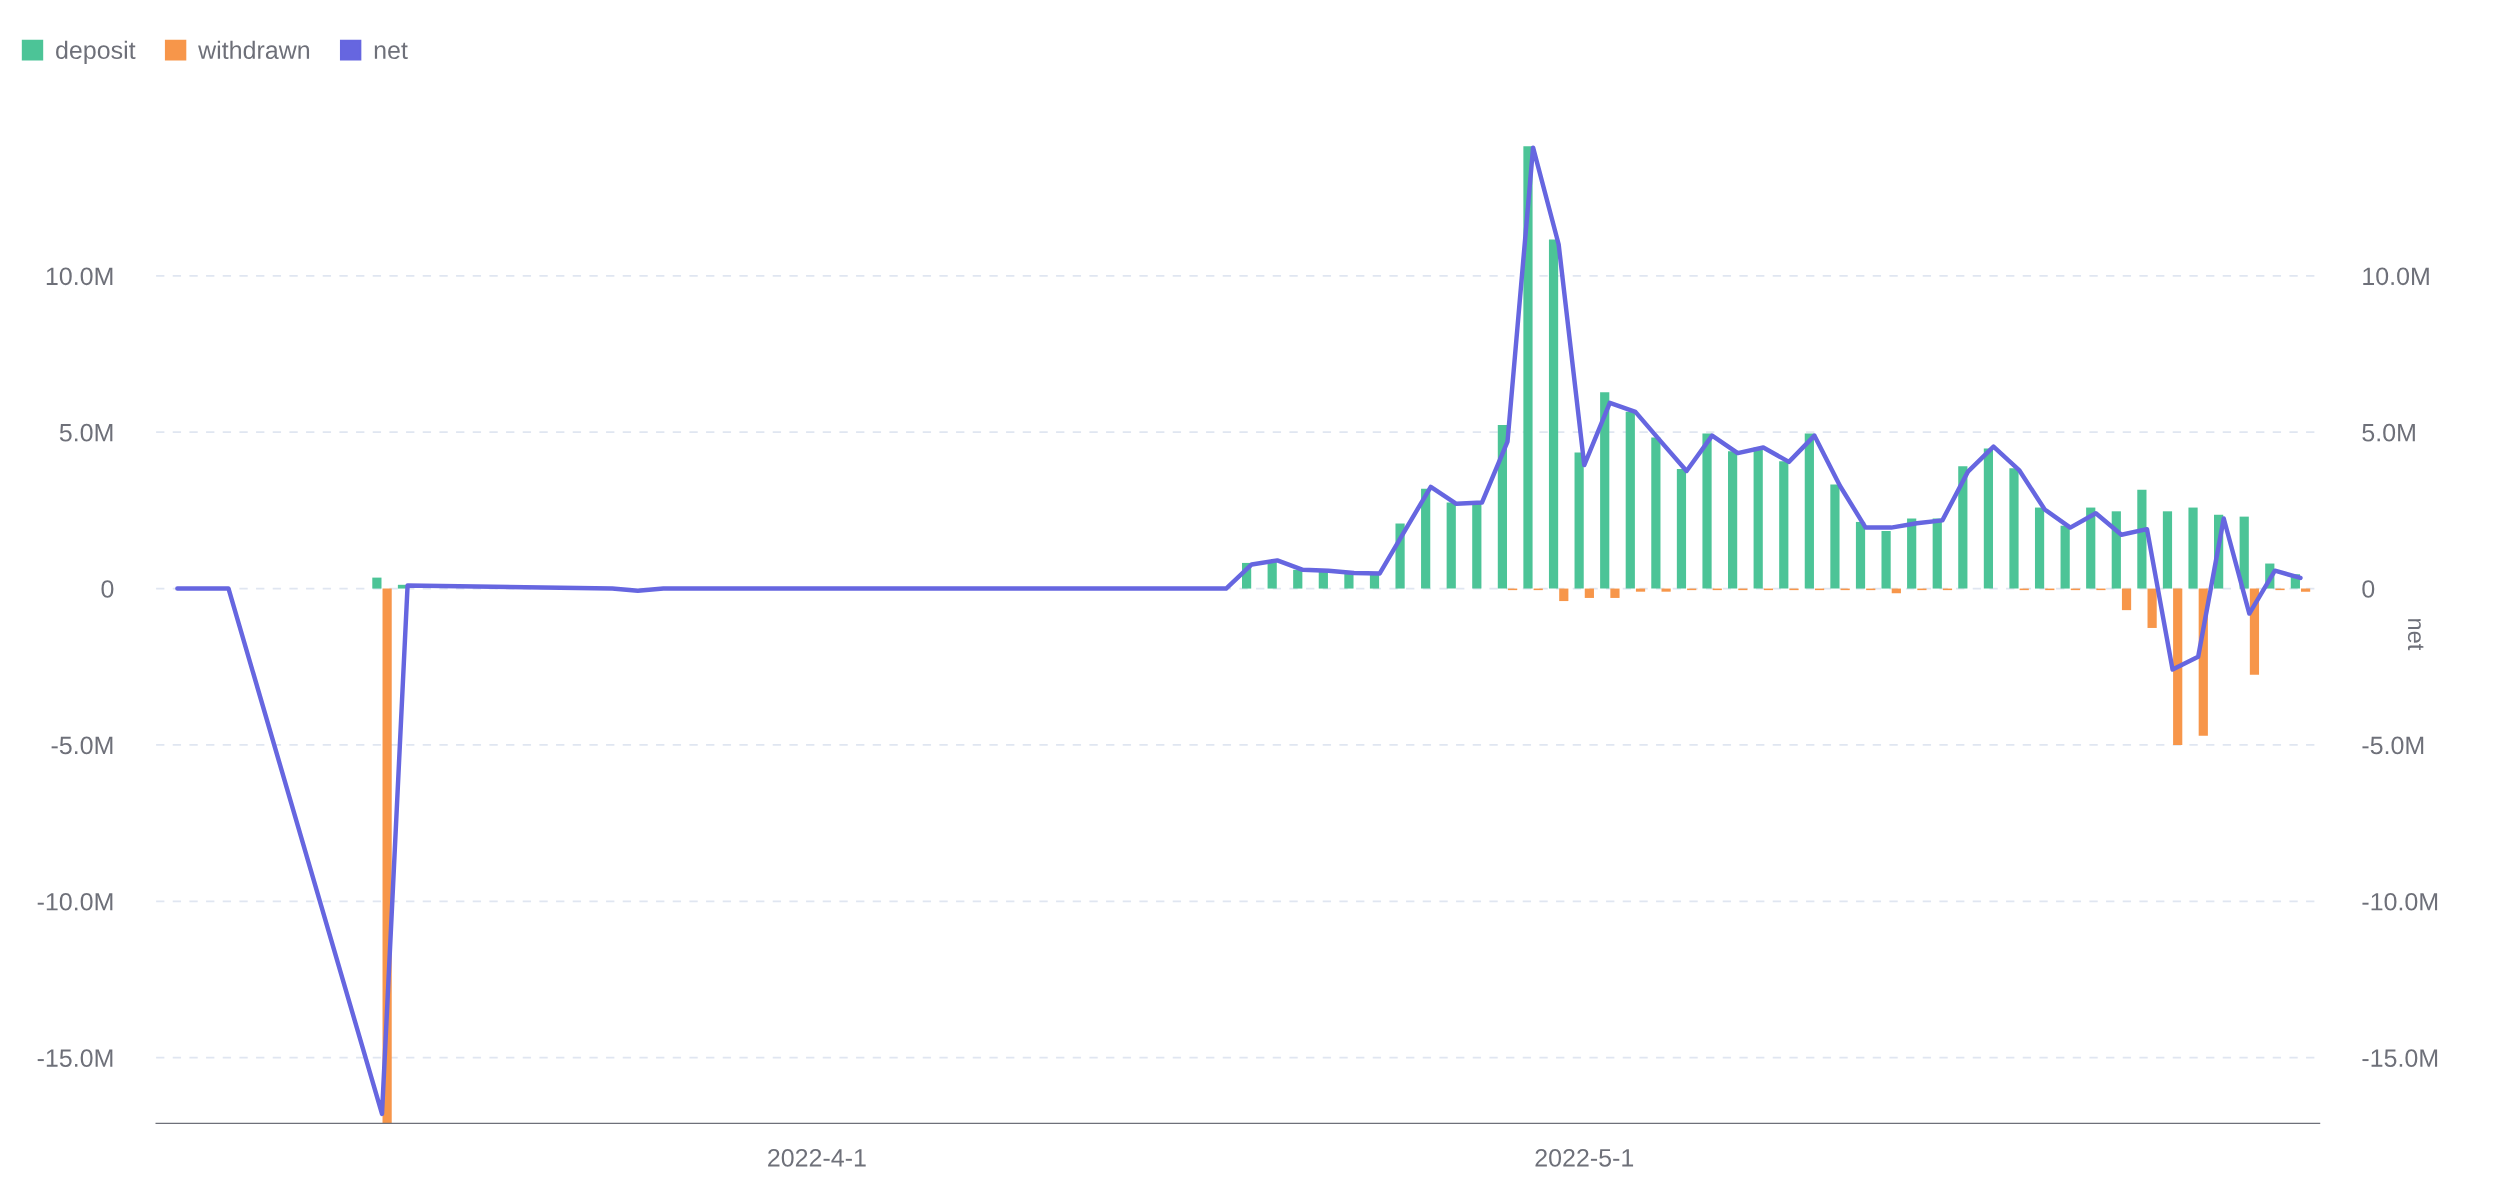  What do you see at coordinates (2388, 432) in the screenshot?
I see `y2-tick-label: 5.0M` at bounding box center [2388, 432].